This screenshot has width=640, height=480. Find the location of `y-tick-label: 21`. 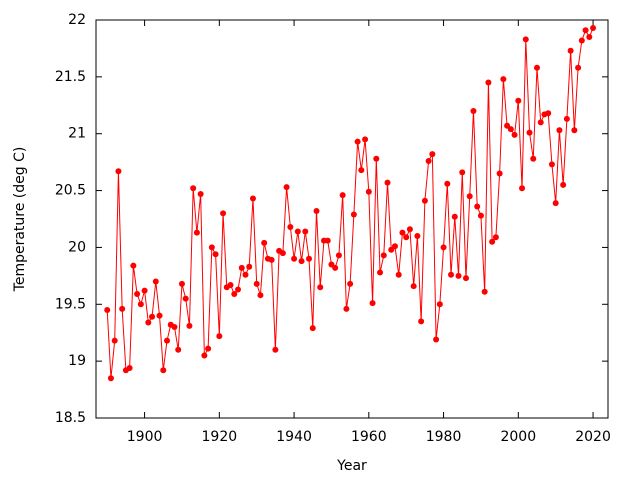

y-tick-label: 21 is located at coordinates (77, 134).